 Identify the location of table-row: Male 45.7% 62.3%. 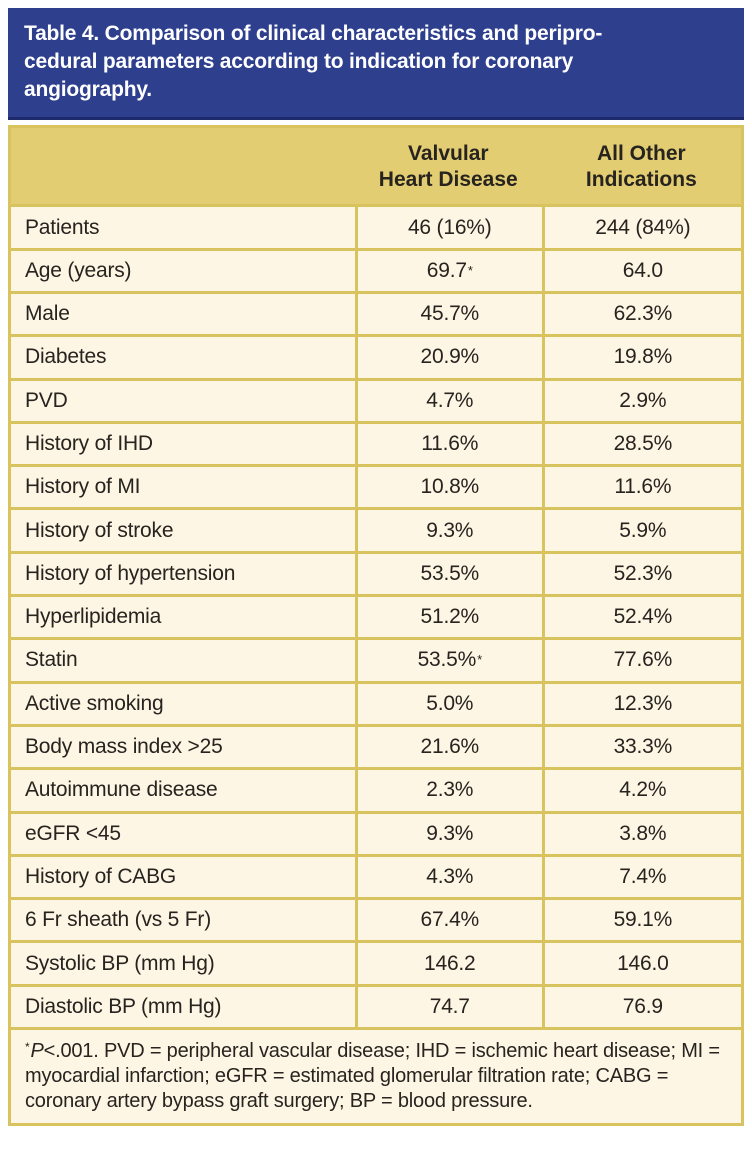
(376, 312).